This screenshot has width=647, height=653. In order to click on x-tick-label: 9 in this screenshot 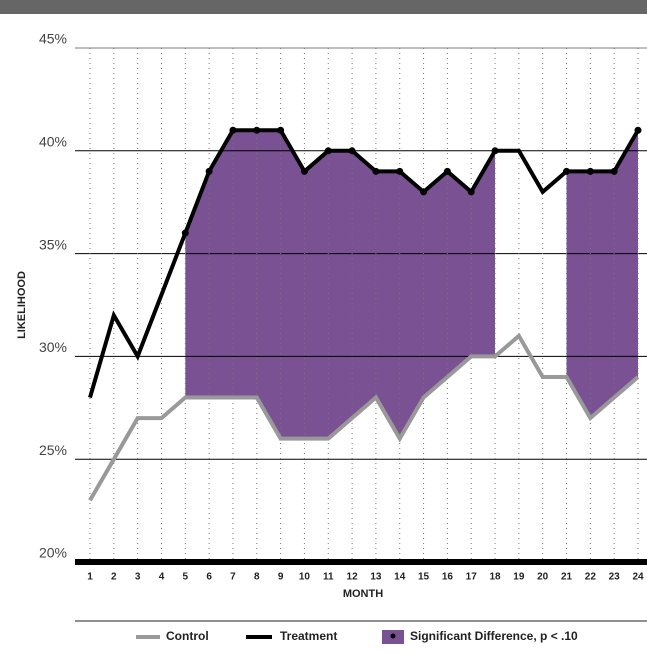, I will do `click(281, 577)`.